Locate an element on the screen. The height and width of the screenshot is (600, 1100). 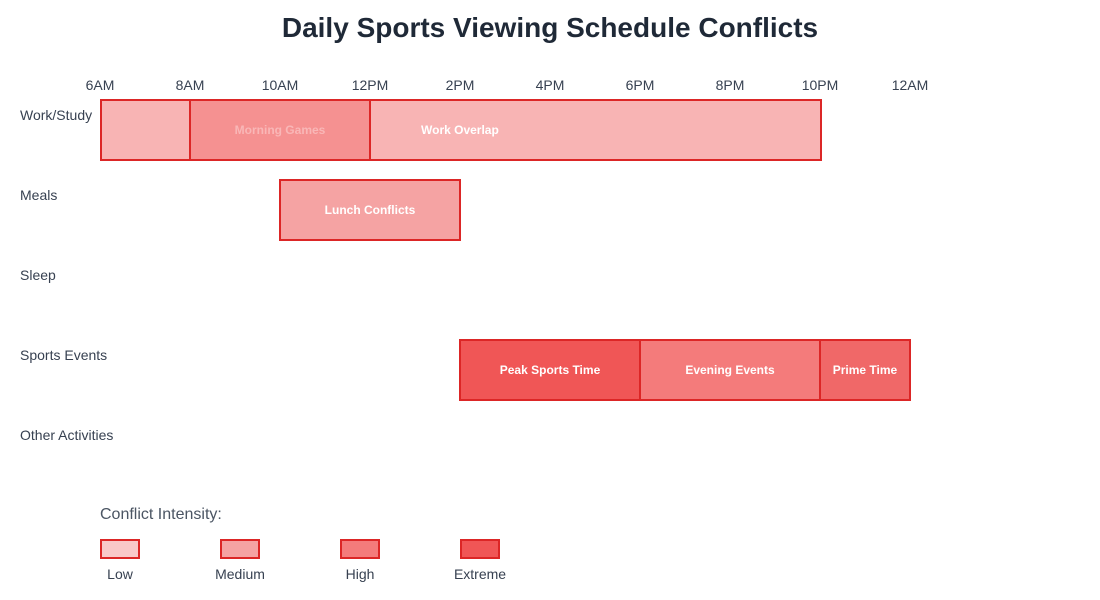
bar-label: Prime Time is located at coordinates (865, 370).